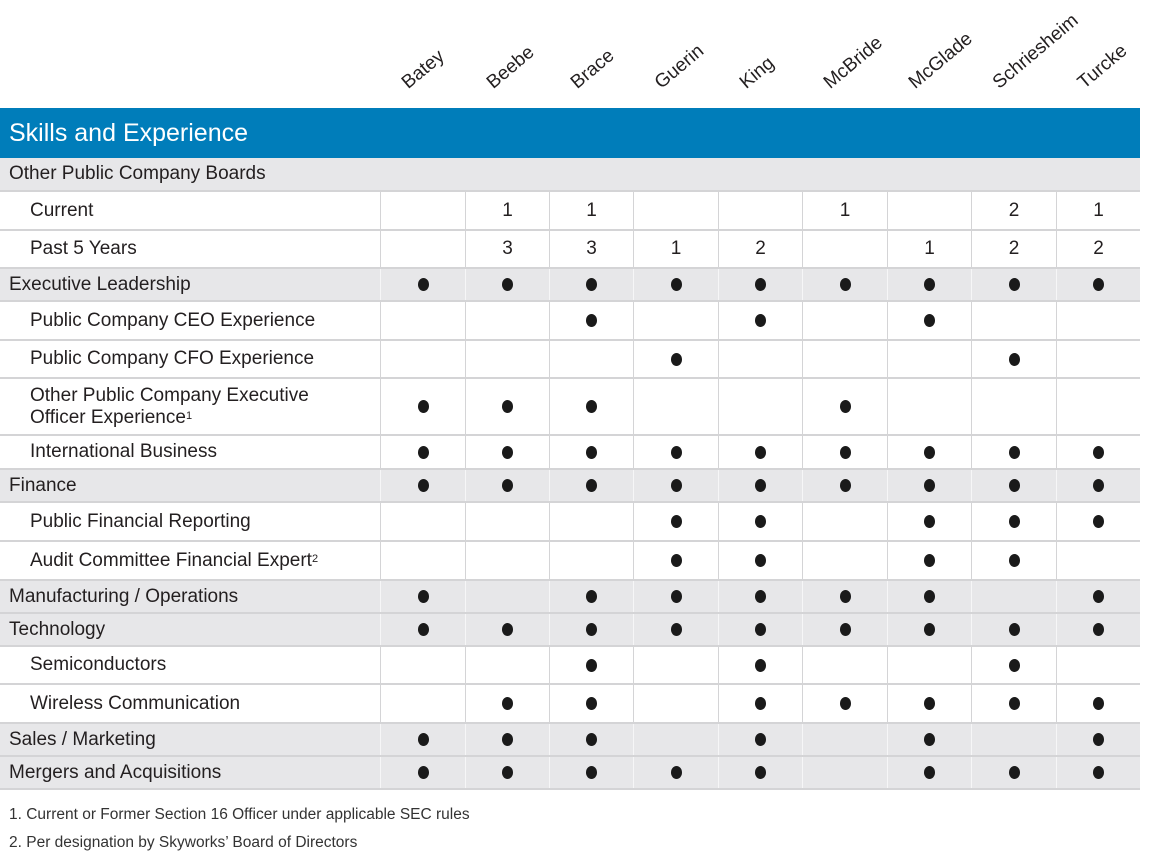 Image resolution: width=1154 pixels, height=858 pixels. Describe the element at coordinates (190, 210) in the screenshot. I see `row-label: Current` at that location.